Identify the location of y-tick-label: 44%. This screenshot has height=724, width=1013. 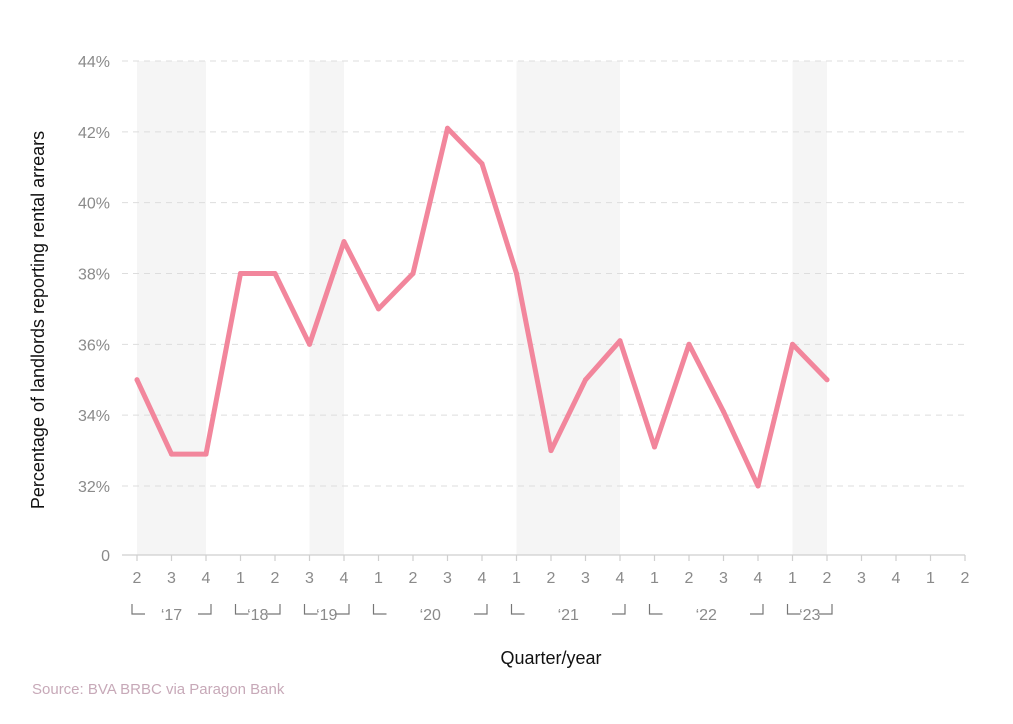
(94, 62).